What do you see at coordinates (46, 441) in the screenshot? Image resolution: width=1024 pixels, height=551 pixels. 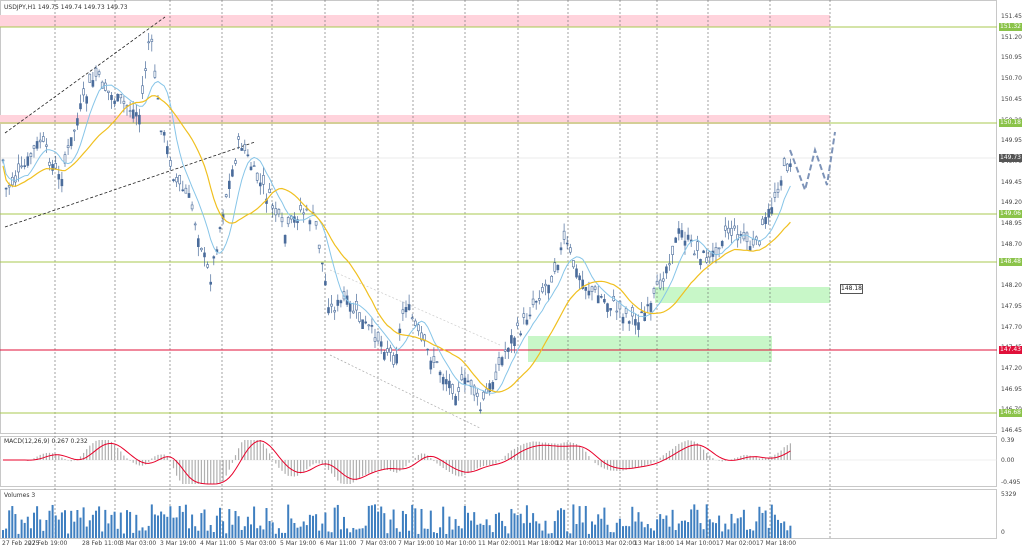 I see `macd-label: MACD(12,26,9) 0.267 0.232` at bounding box center [46, 441].